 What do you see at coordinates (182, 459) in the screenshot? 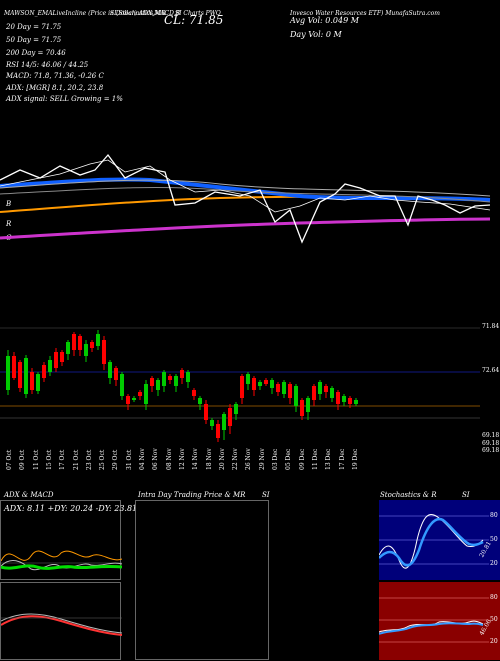
I see `date-label: 12 Nov` at bounding box center [182, 459].